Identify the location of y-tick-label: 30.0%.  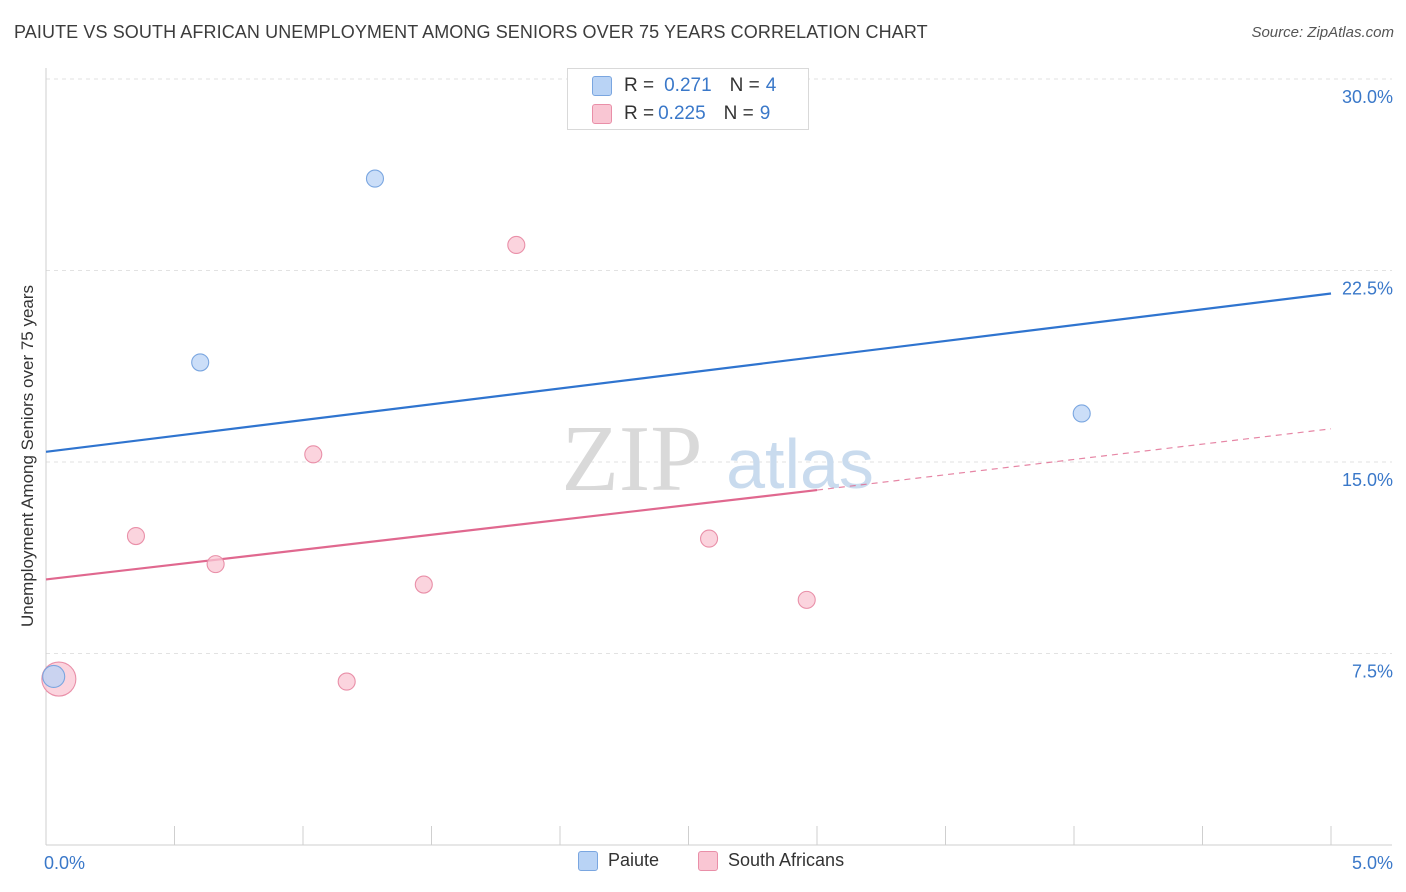
(1367, 97).